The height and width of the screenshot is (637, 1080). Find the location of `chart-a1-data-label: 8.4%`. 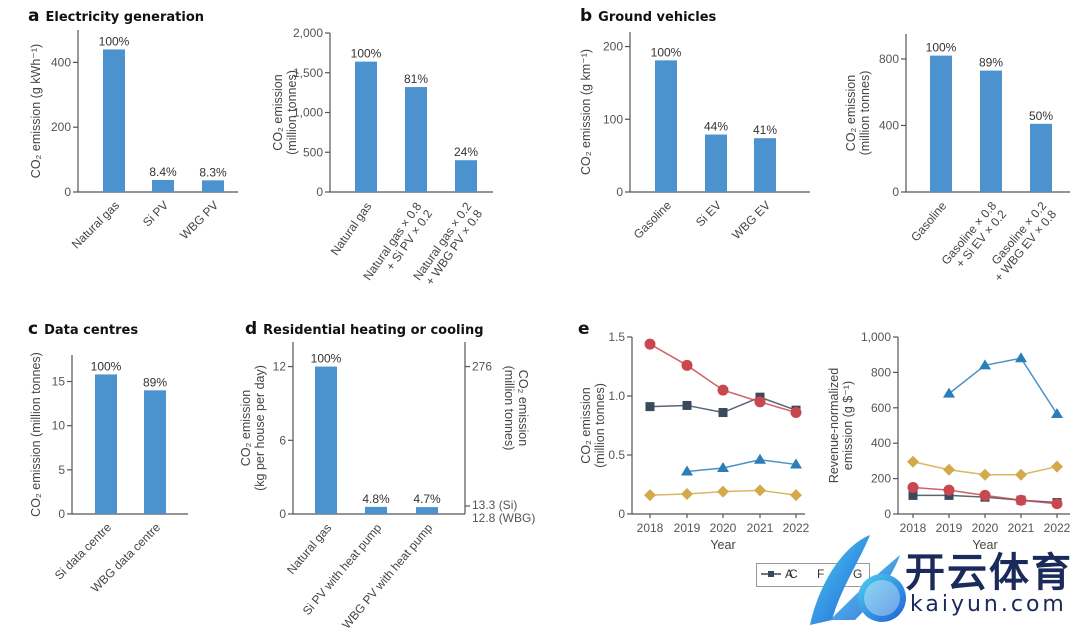

chart-a1-data-label: 8.4% is located at coordinates (163, 172).